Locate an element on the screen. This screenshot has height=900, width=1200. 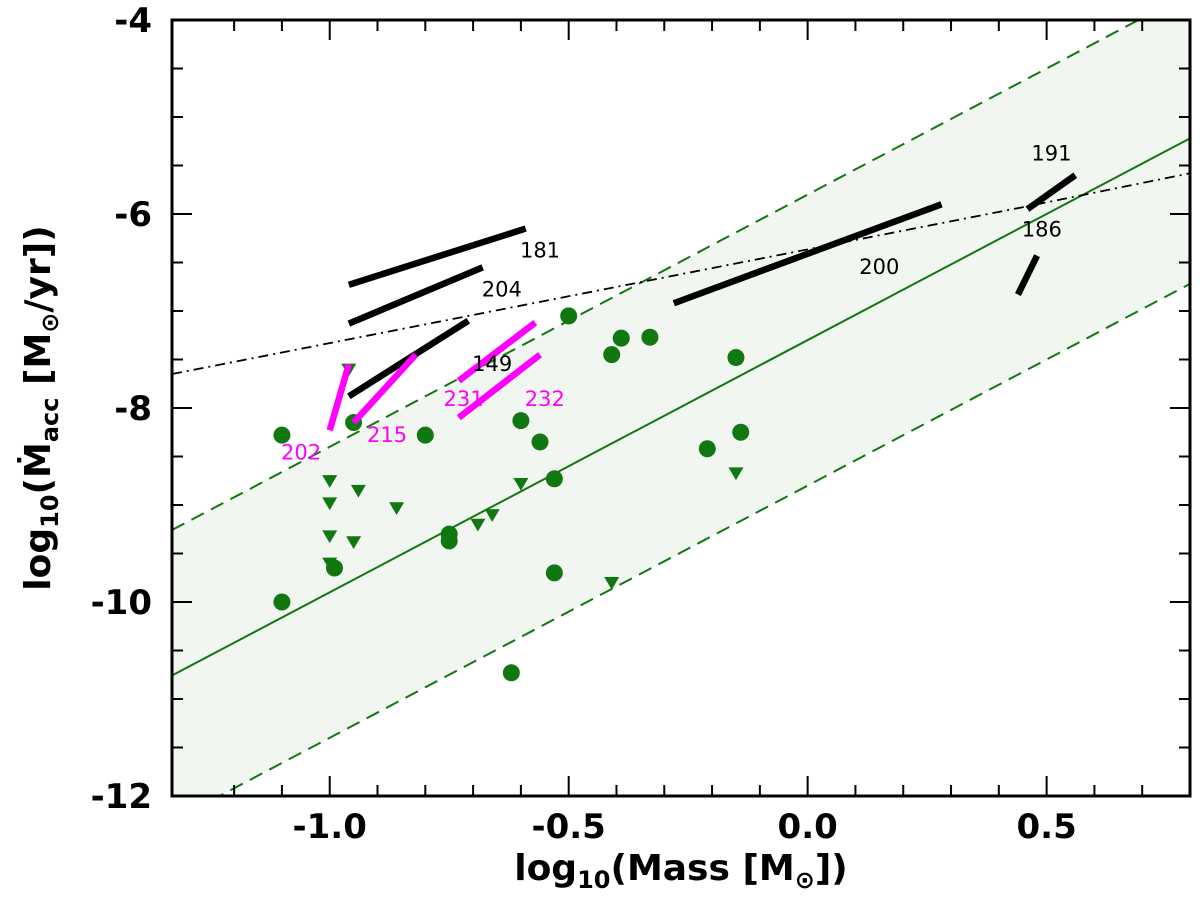
segment-label-204: 204 is located at coordinates (502, 289).